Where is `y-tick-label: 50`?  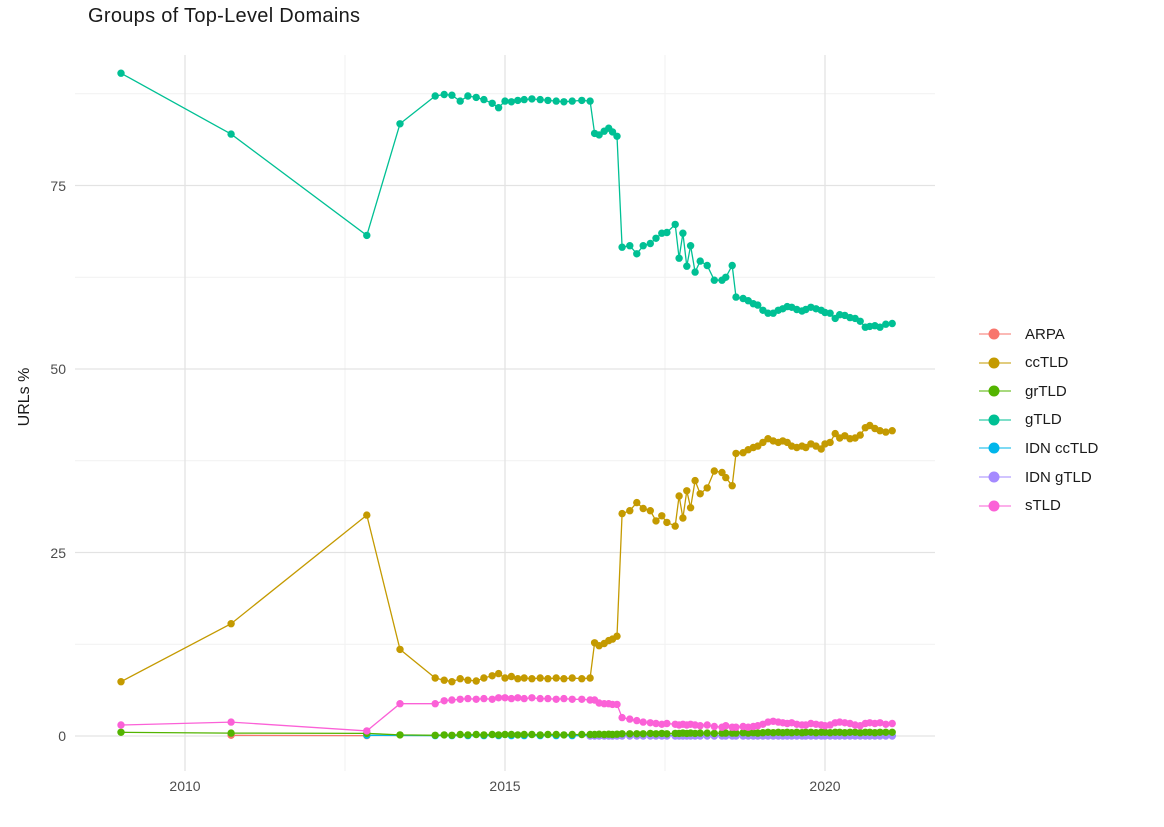 y-tick-label: 50 is located at coordinates (58, 369).